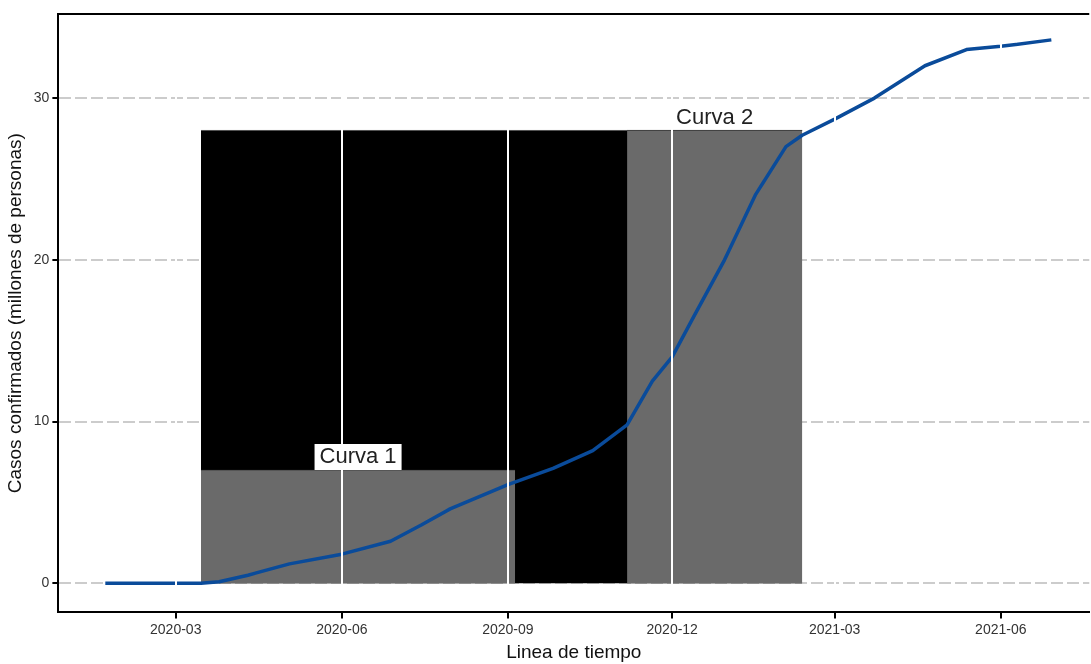  I want to click on x-tick-label: 2021-03, so click(834, 628).